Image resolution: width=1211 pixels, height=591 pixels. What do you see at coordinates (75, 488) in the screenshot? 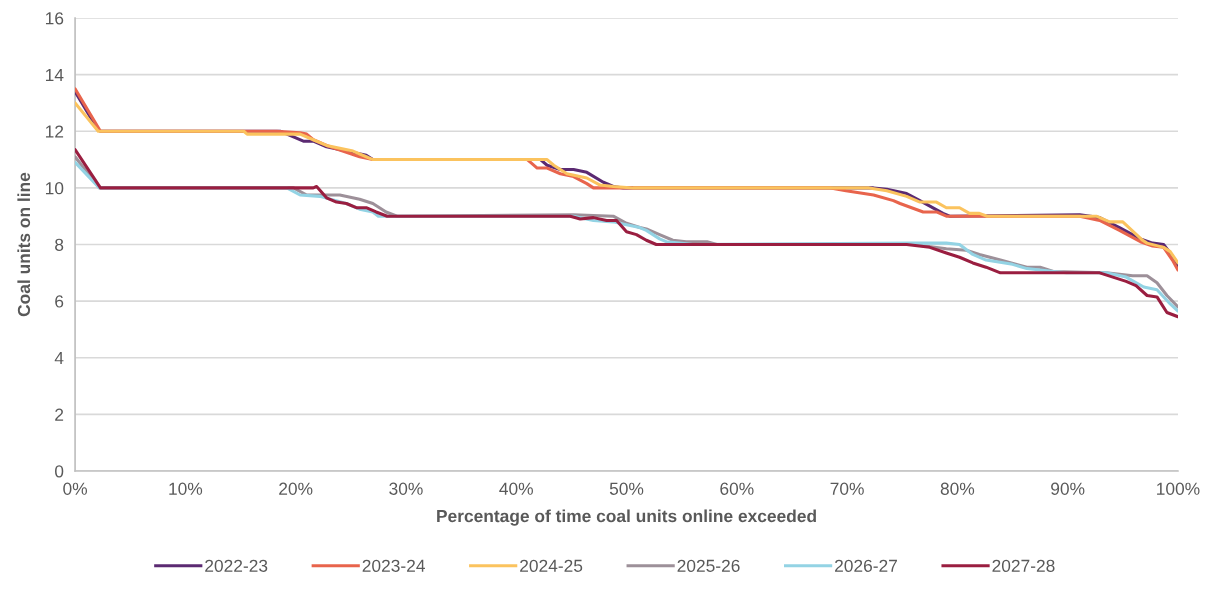
I see `x-tick-label: 0%` at bounding box center [75, 488].